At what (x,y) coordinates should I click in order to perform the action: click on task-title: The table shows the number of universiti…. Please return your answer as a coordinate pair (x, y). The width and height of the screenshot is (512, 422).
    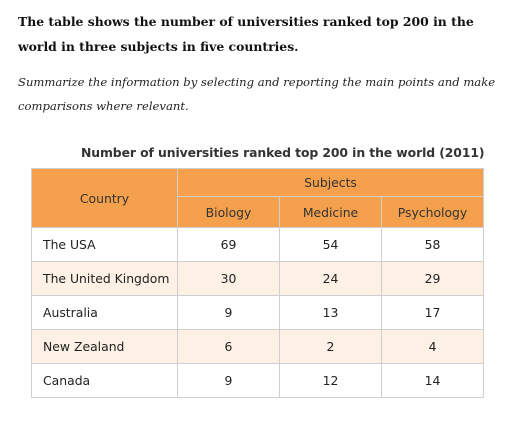
    Looking at the image, I should click on (246, 34).